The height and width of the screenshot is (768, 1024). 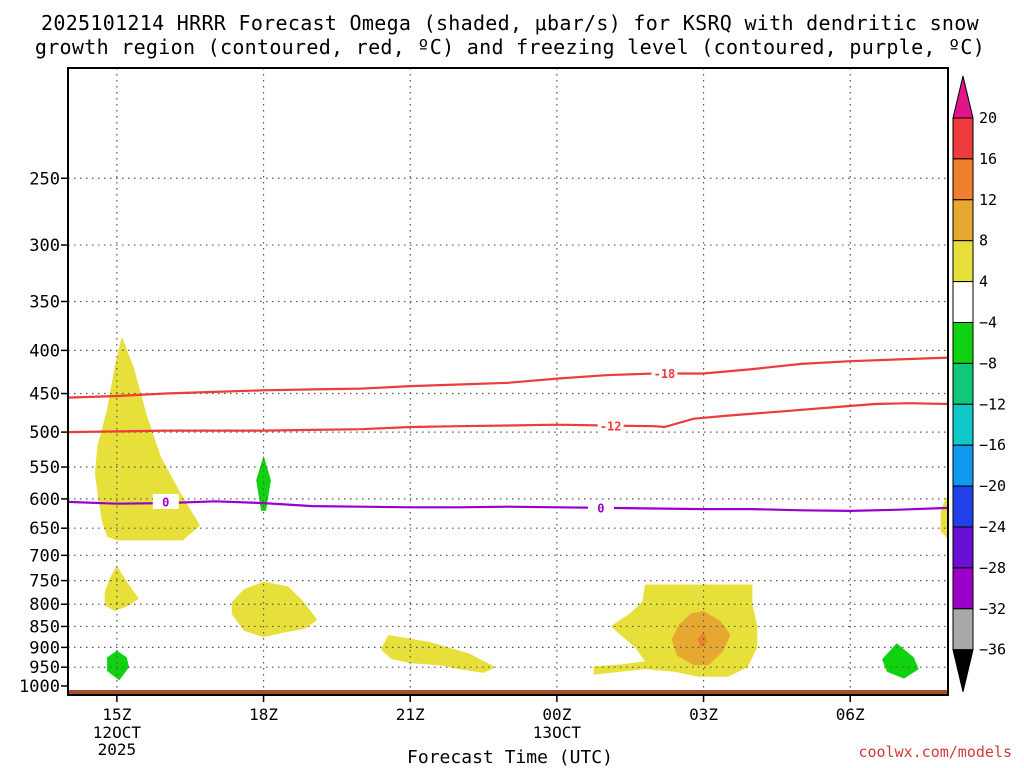 What do you see at coordinates (988, 323) in the screenshot?
I see `colorbar-label-5: −4` at bounding box center [988, 323].